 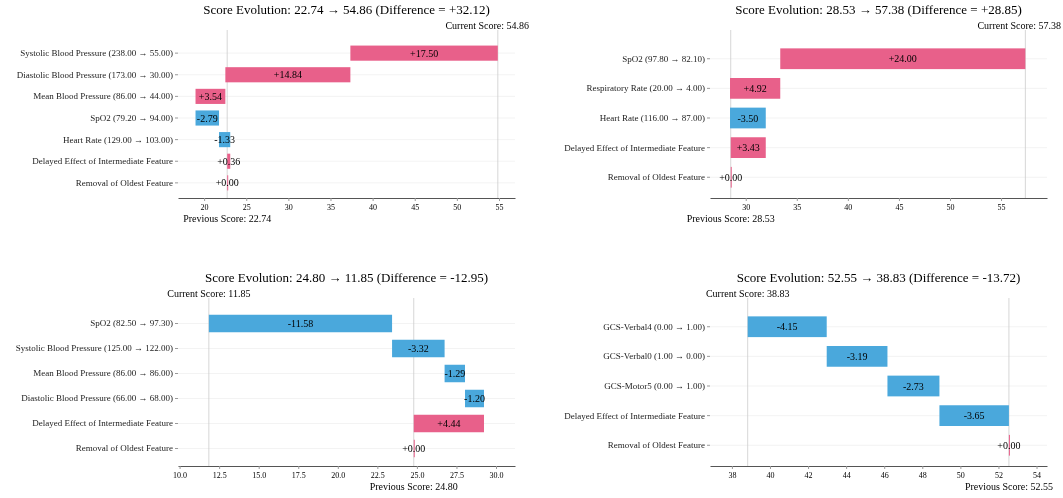 I want to click on x-tick-label: 10.0, so click(x=180, y=475).